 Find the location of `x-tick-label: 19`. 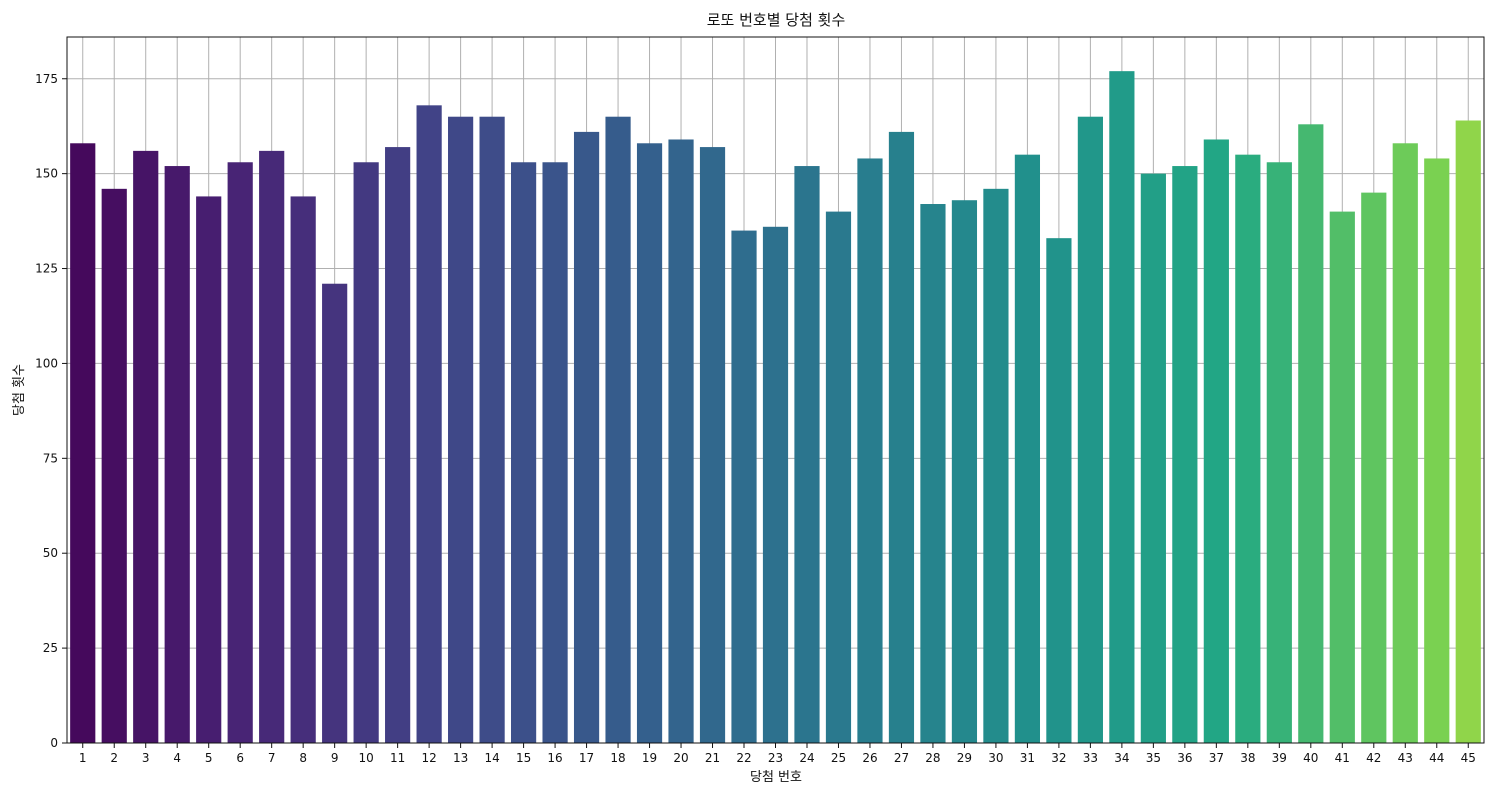

x-tick-label: 19 is located at coordinates (649, 758).